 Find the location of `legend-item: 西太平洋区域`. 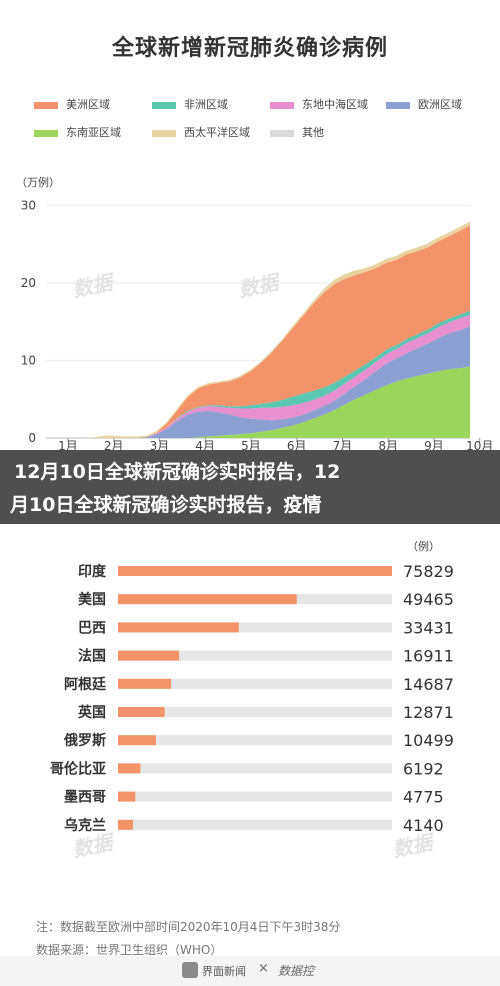

legend-item: 西太平洋区域 is located at coordinates (201, 132).